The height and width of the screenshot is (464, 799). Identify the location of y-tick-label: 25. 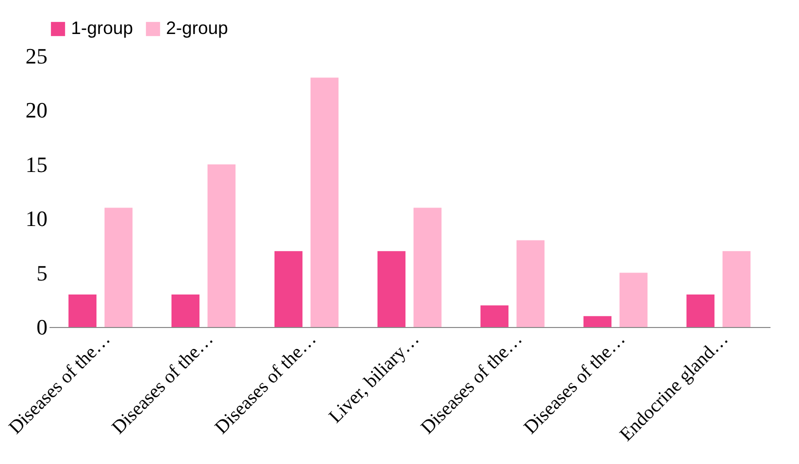
(37, 56).